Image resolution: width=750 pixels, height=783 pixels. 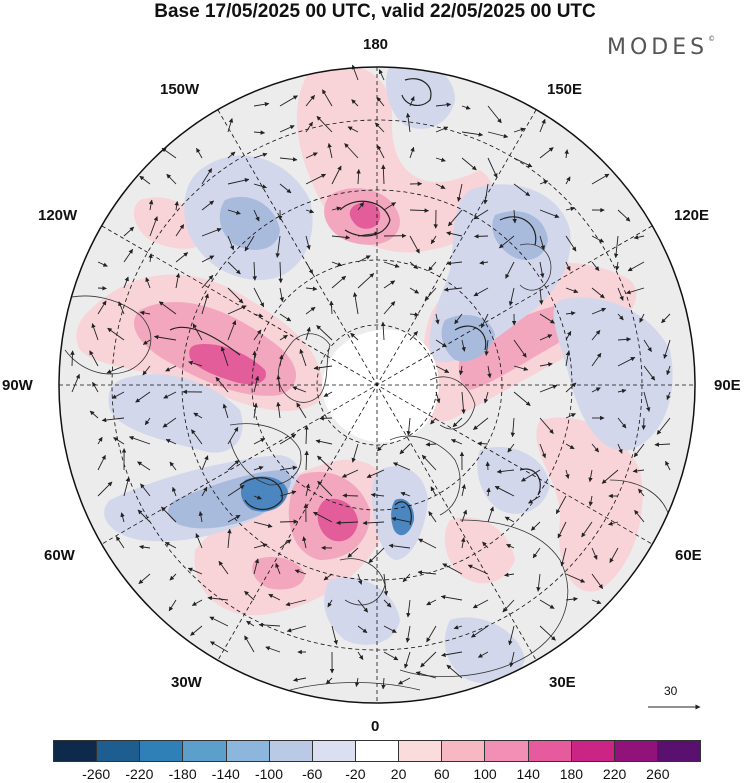 I want to click on longitude-label-0: 0, so click(x=375, y=726).